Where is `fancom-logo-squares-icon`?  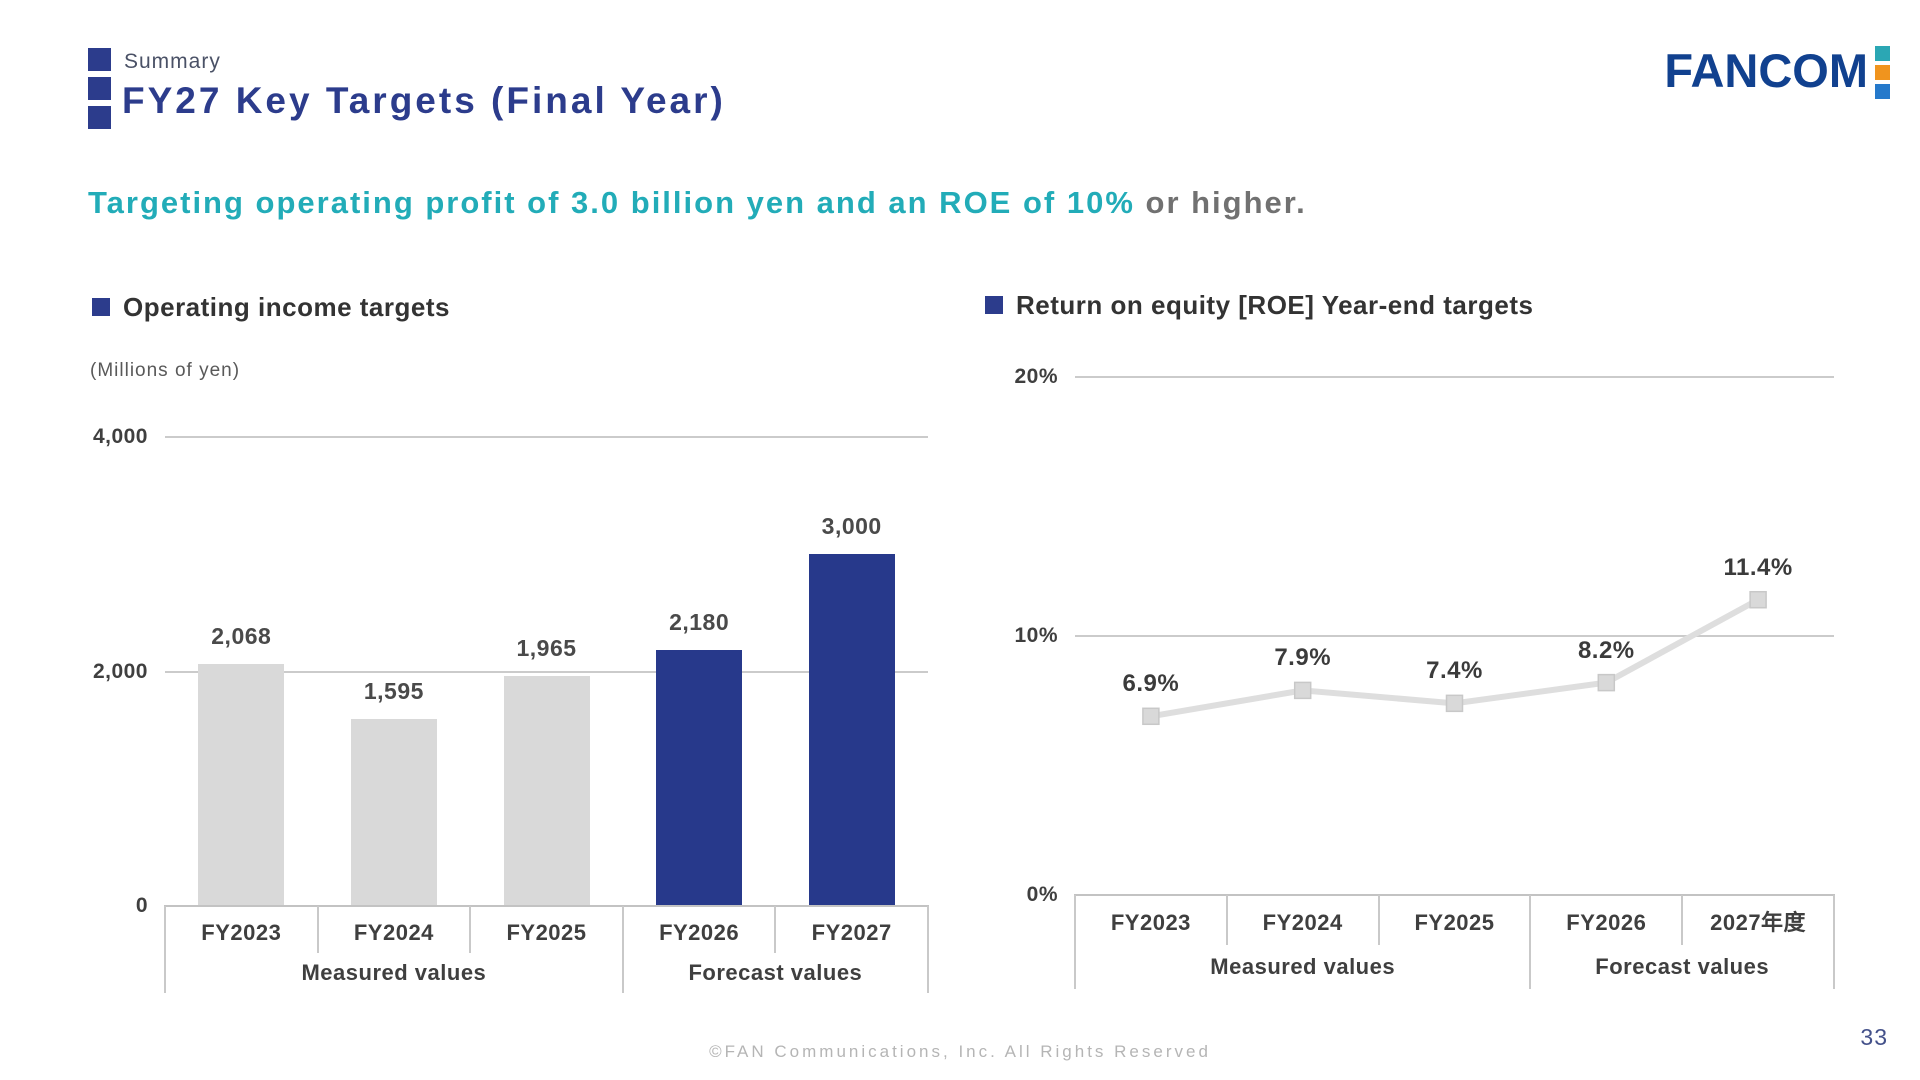
fancom-logo-squares-icon is located at coordinates (1882, 70).